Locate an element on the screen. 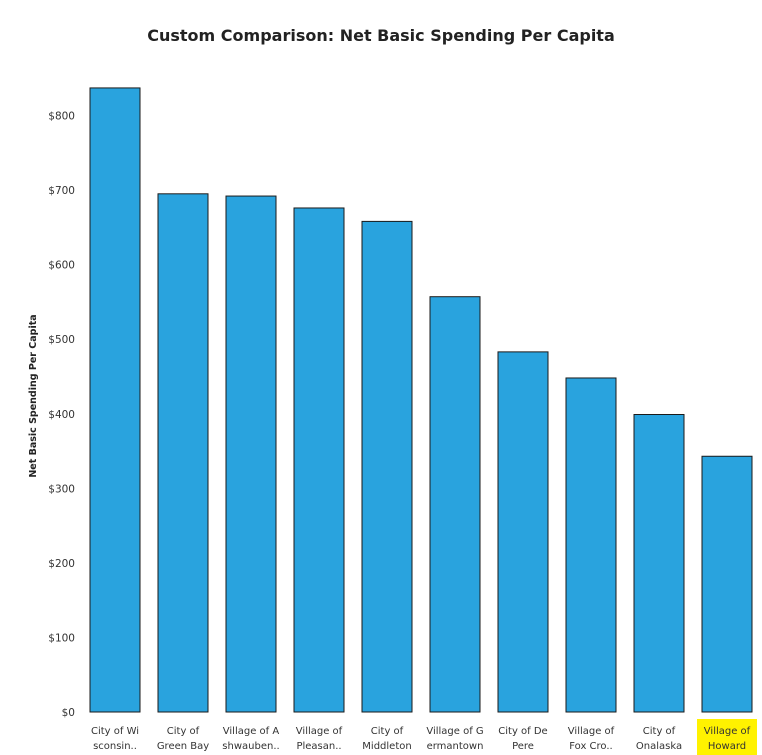  x-tick-label: Howard is located at coordinates (727, 746).